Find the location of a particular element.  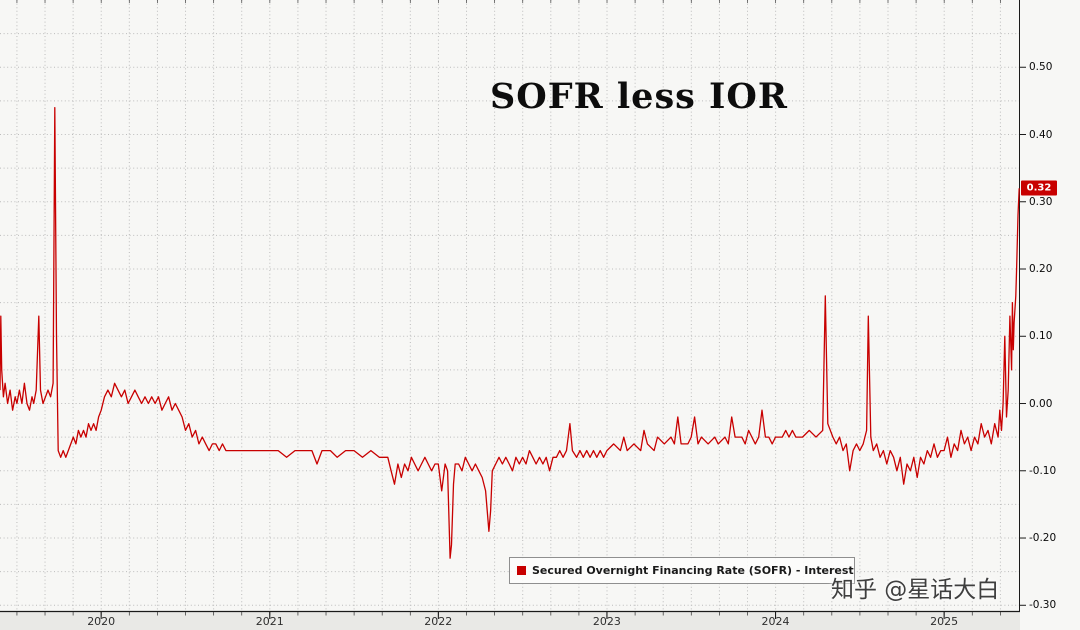

y-axis-tick-label: 0.40 is located at coordinates (1041, 134).